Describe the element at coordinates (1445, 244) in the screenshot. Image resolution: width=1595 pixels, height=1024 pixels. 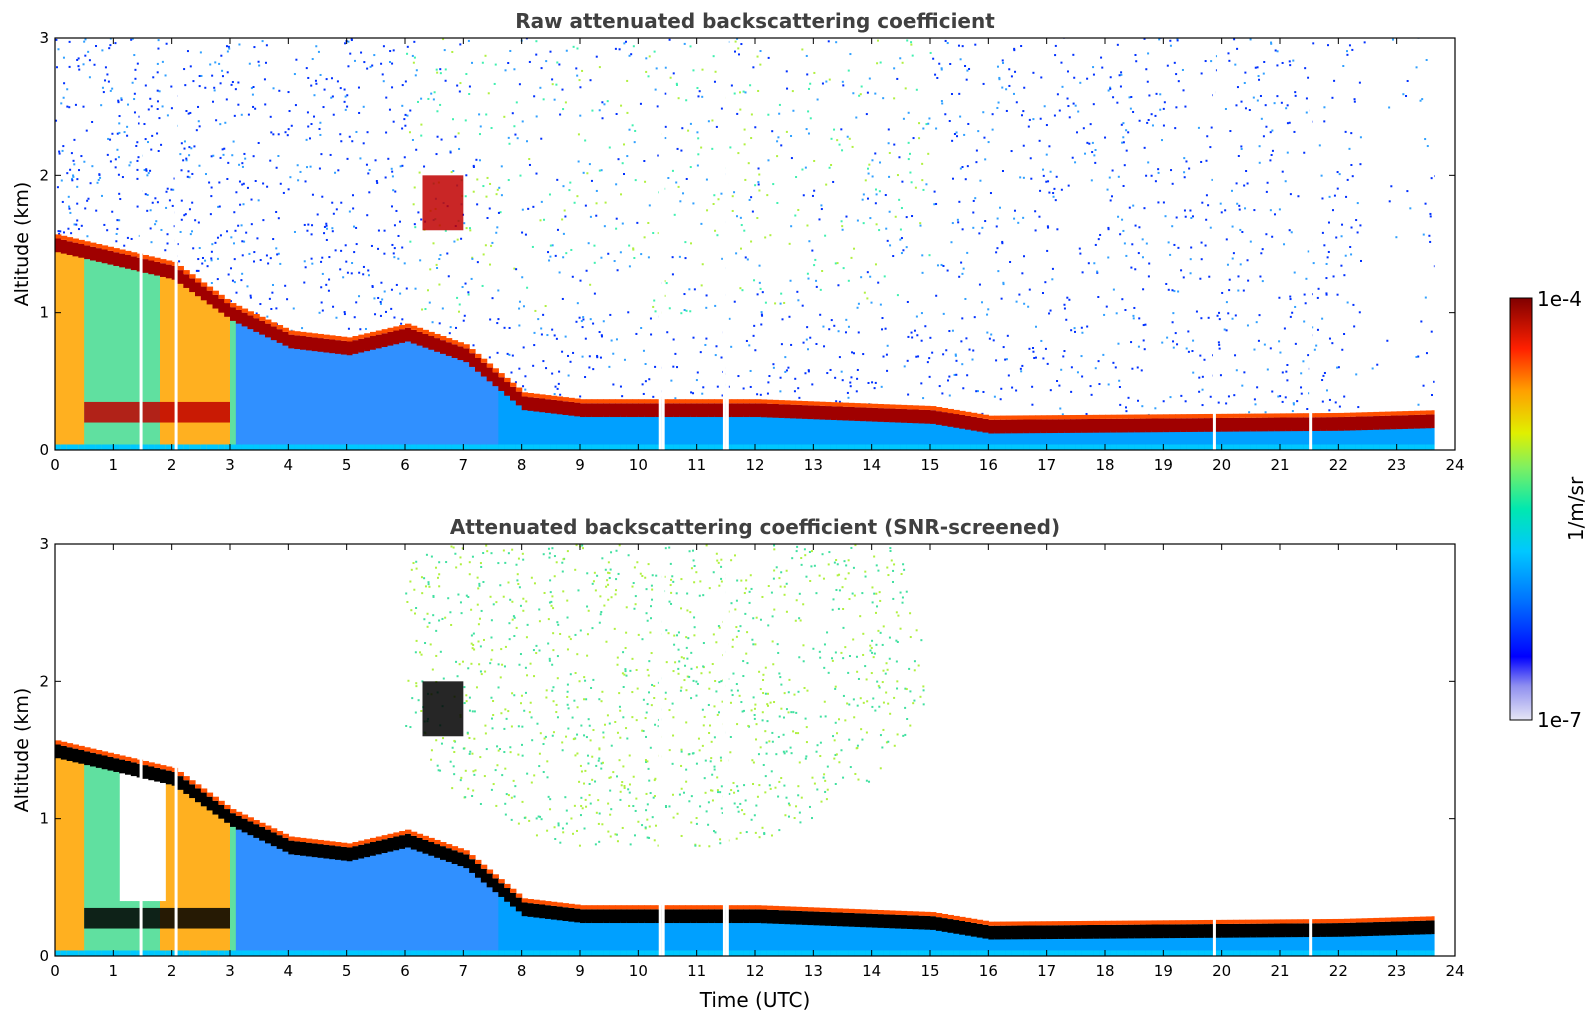
I see `no-data-region` at that location.